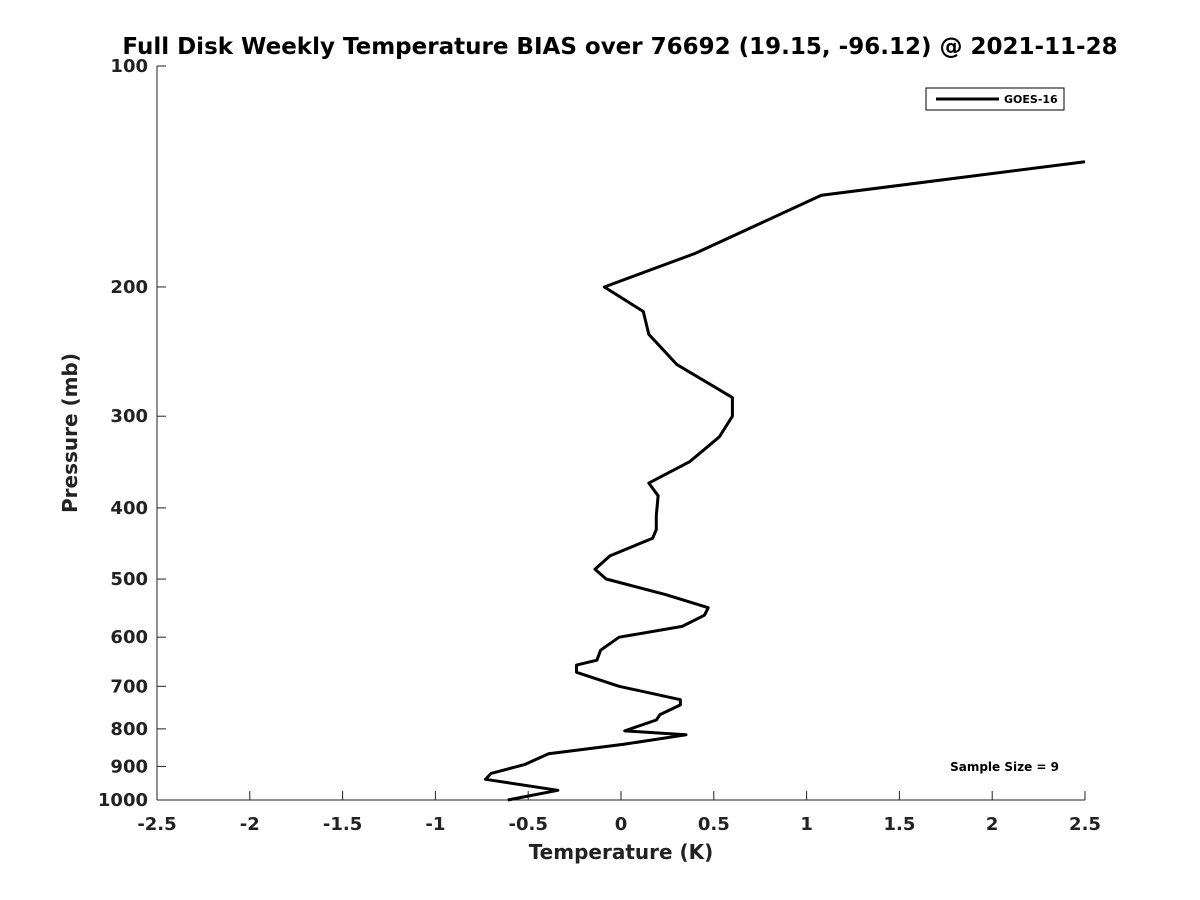 The image size is (1200, 900). I want to click on x-tick-label: 2.5, so click(1085, 824).